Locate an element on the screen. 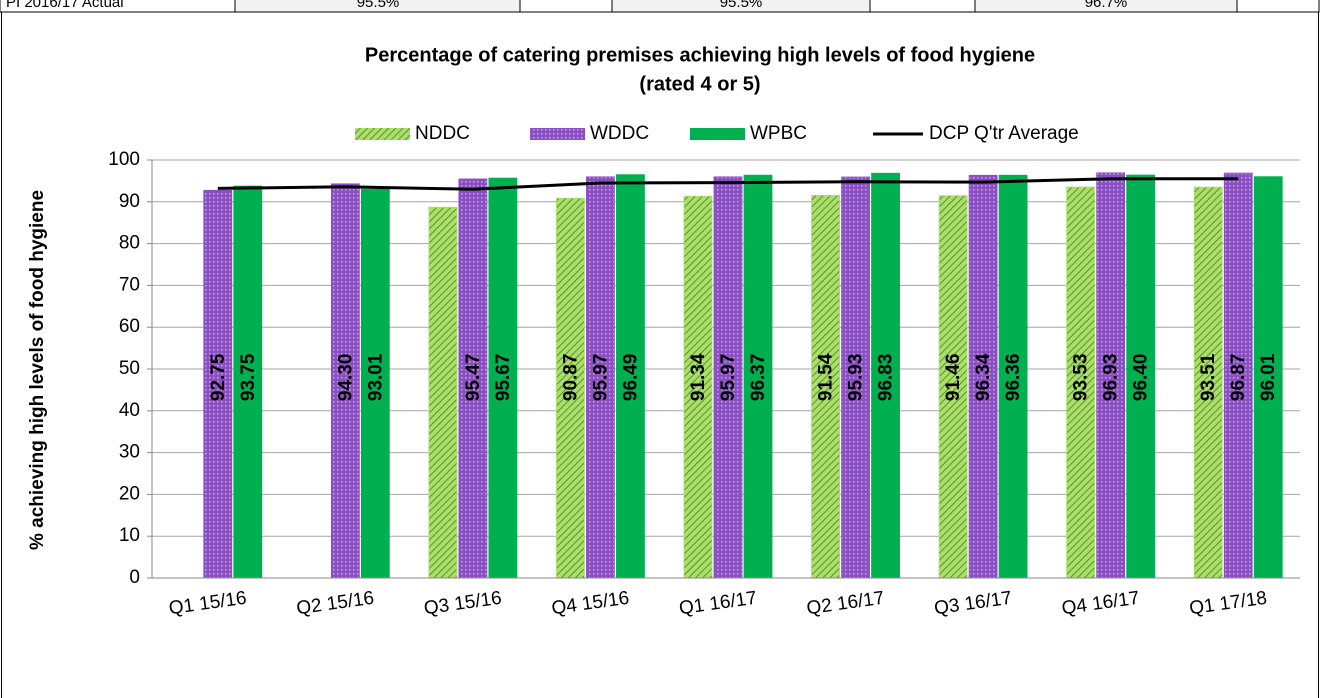 This screenshot has height=698, width=1320. y-tick-label: 70 is located at coordinates (129, 284).